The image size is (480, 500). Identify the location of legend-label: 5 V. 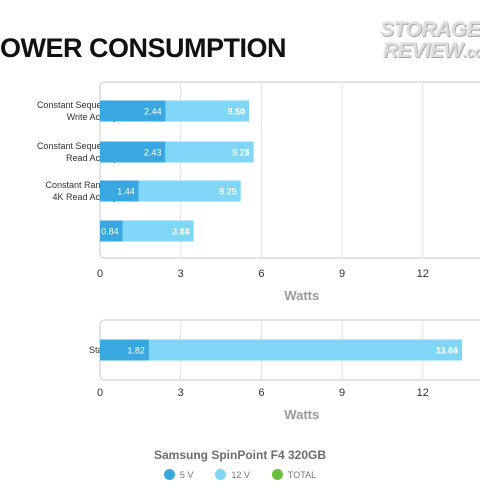
(186, 474).